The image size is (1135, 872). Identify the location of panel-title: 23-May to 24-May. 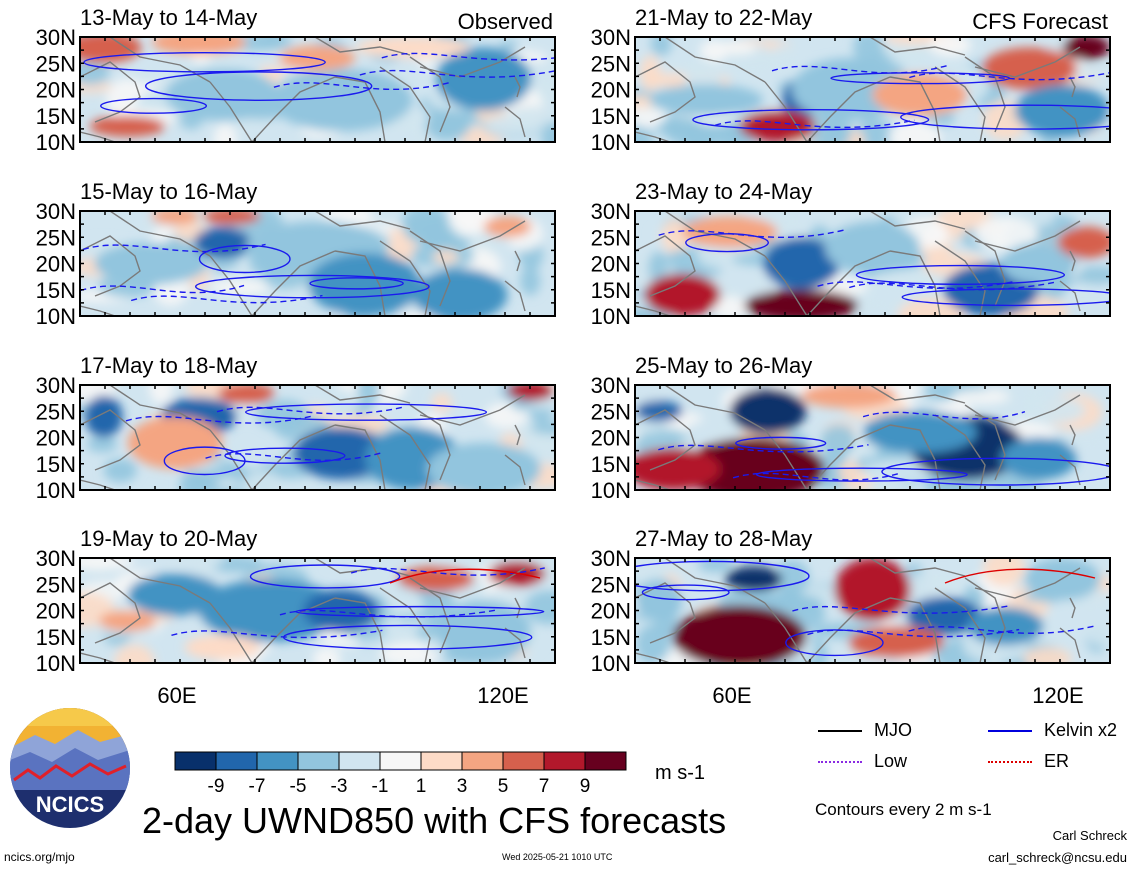
(723, 191).